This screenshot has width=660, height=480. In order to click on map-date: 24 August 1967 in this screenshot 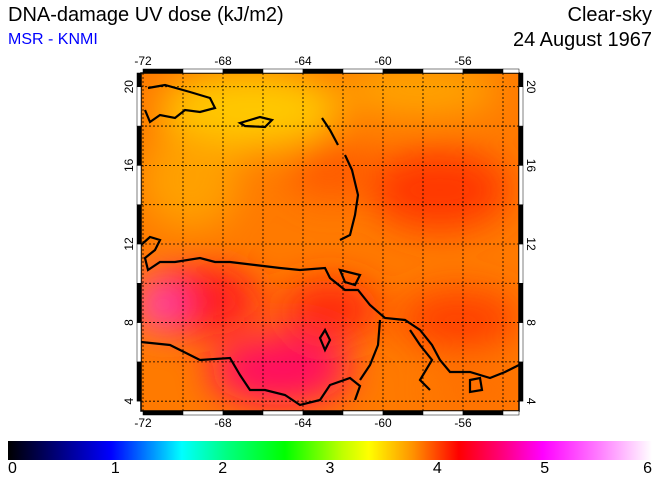, I will do `click(582, 40)`.